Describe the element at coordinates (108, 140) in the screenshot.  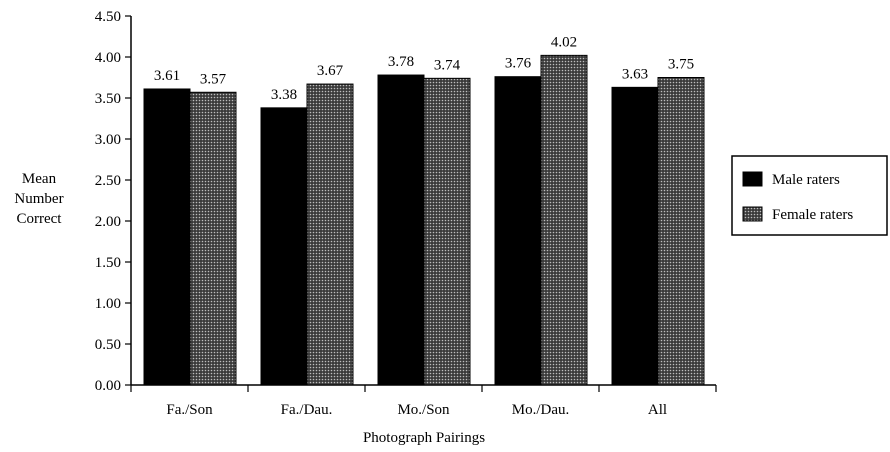
I see `y-tick-label: 3.00` at that location.